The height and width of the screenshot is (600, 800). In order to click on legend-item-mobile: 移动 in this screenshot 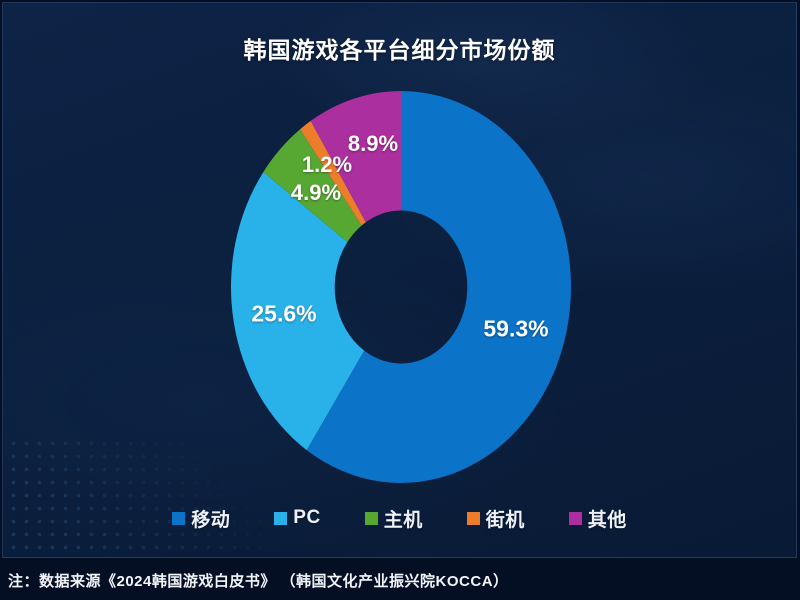, I will do `click(201, 518)`.